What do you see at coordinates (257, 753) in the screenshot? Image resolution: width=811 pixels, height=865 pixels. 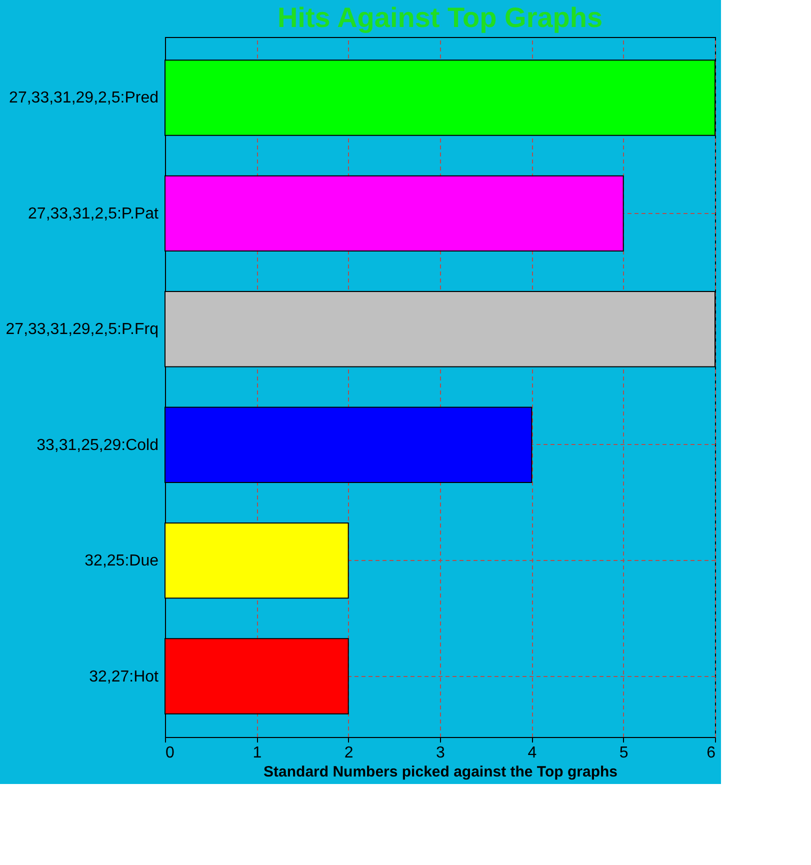 I see `x-tick-label: 1` at bounding box center [257, 753].